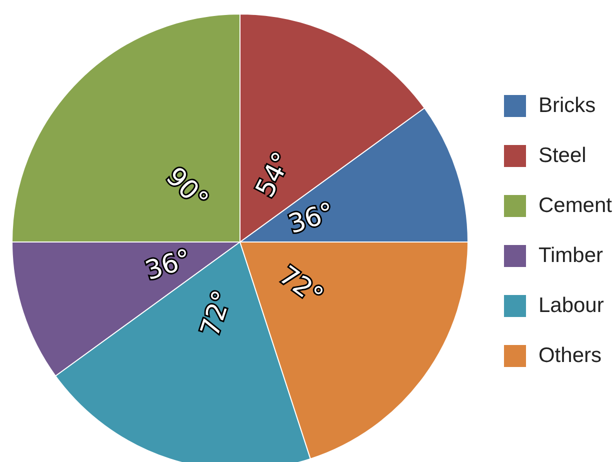 This screenshot has height=462, width=616. I want to click on data-label: 36°, so click(168, 265).